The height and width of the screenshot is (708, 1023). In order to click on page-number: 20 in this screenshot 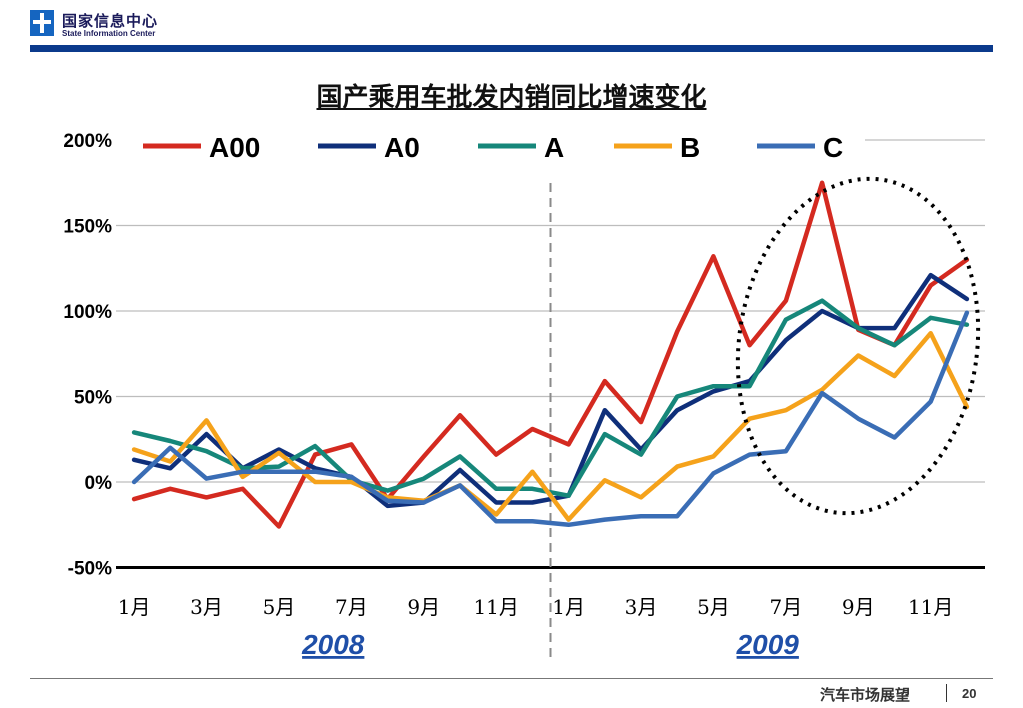, I will do `click(969, 693)`.